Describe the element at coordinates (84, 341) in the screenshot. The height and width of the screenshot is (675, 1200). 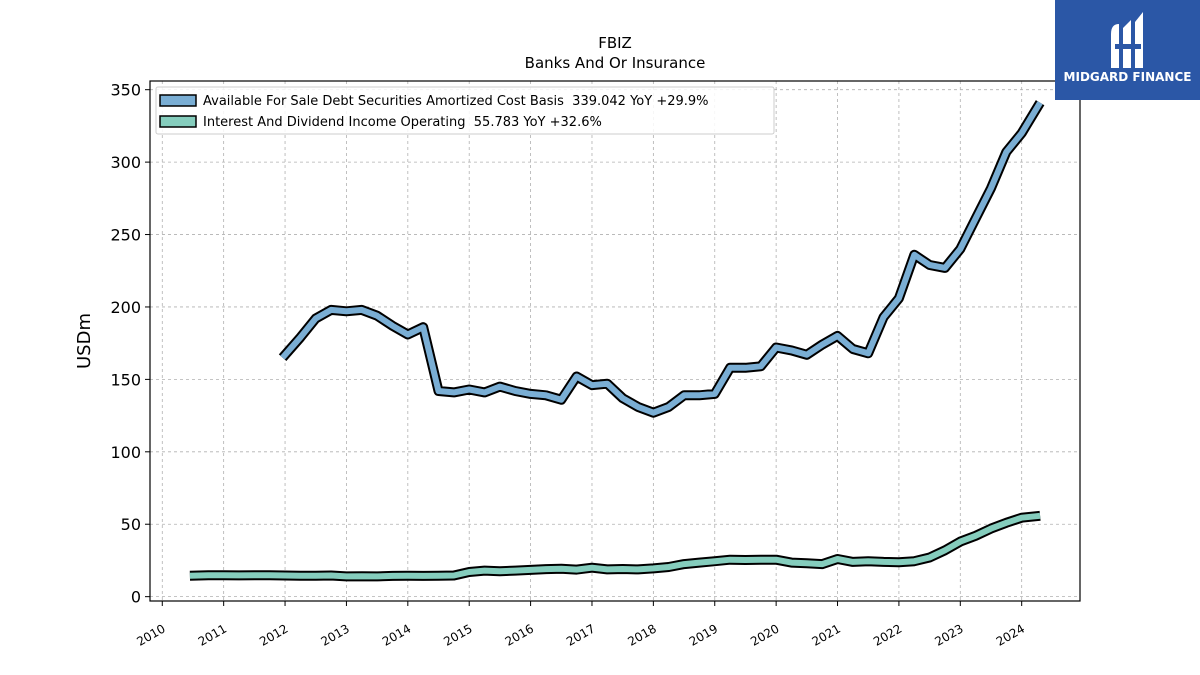
I see `y-axis-label: USDm` at that location.